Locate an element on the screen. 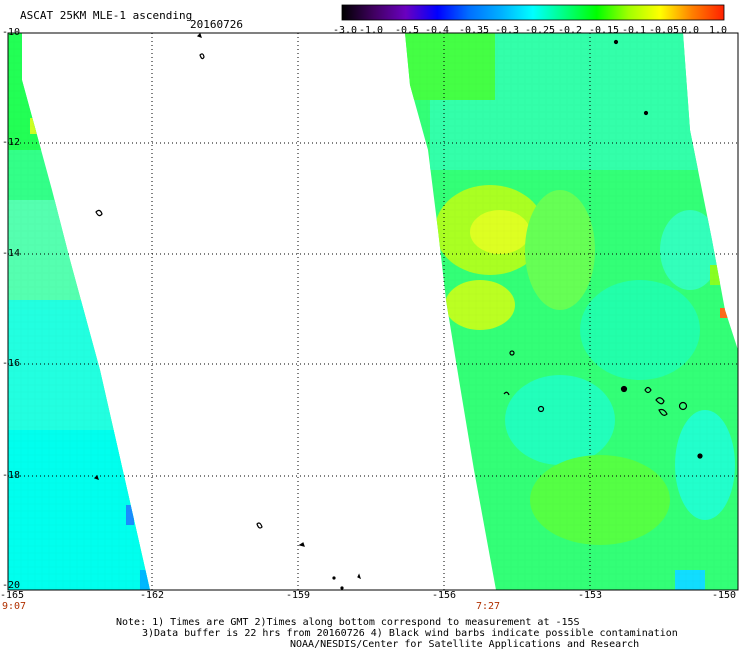 Image resolution: width=740 pixels, height=650 pixels. lon-label: -165 is located at coordinates (12, 595).